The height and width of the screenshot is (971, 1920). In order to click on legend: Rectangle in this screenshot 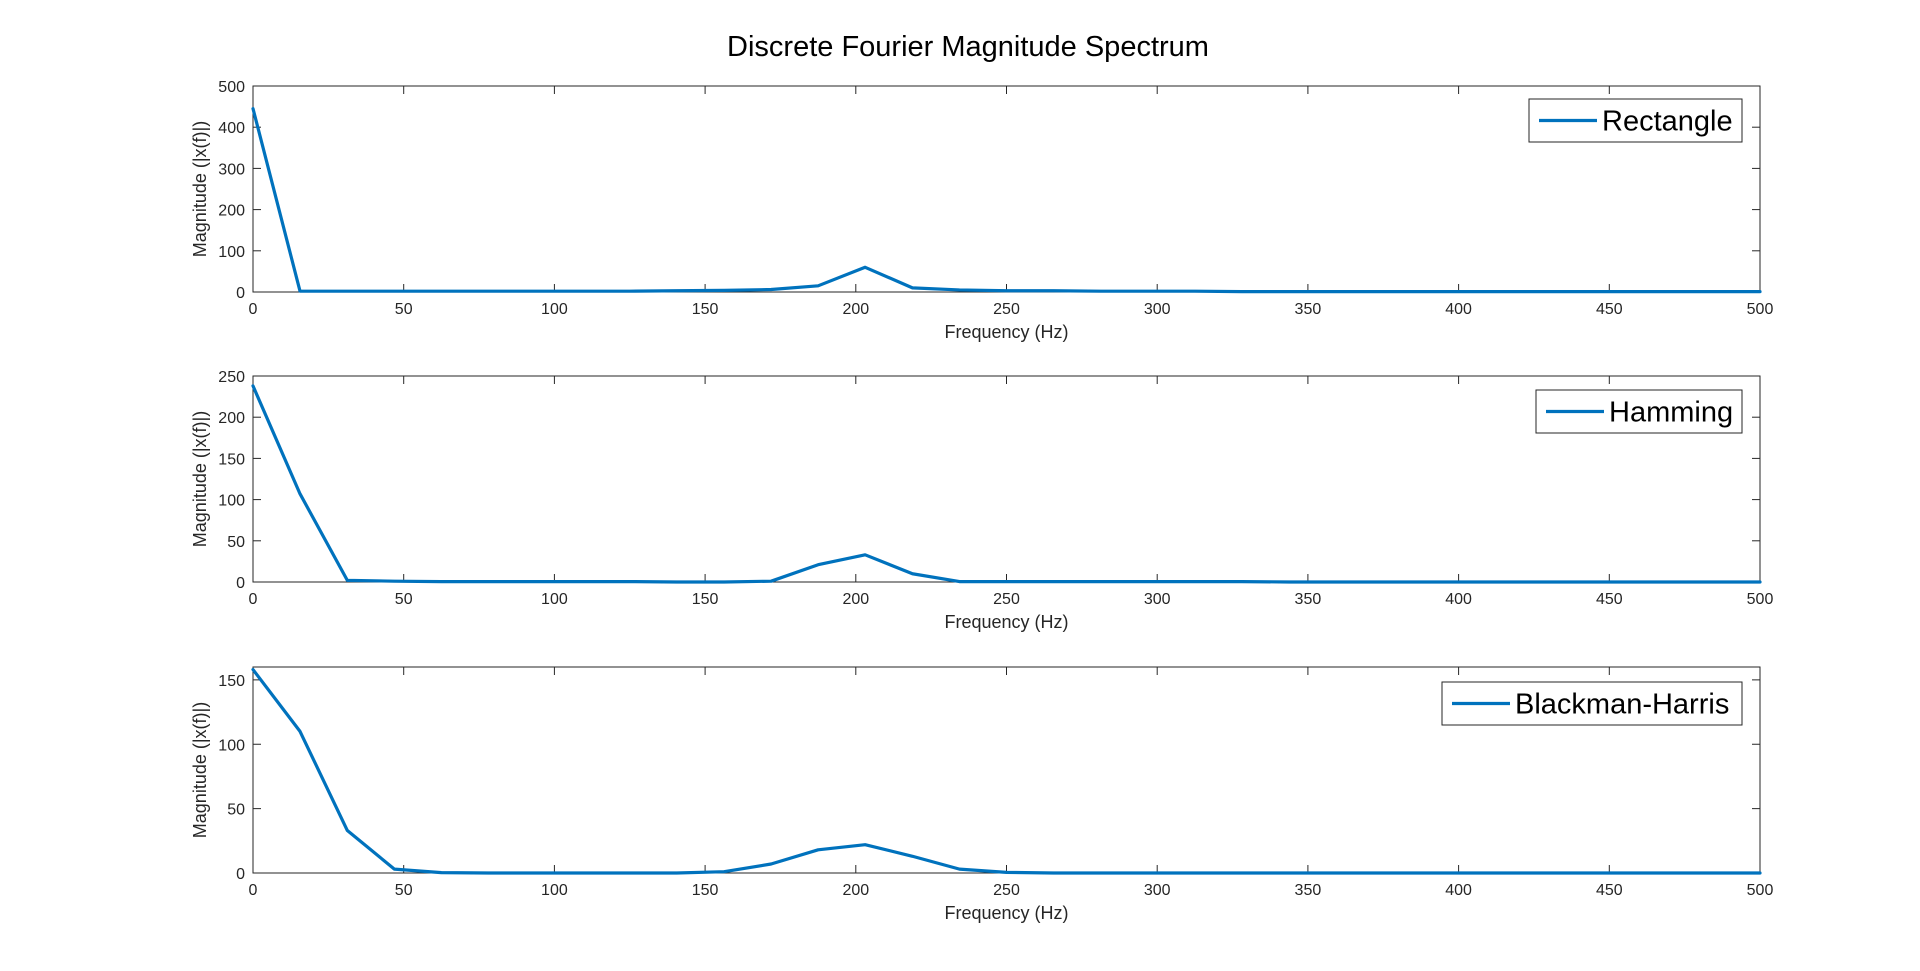, I will do `click(1635, 120)`.